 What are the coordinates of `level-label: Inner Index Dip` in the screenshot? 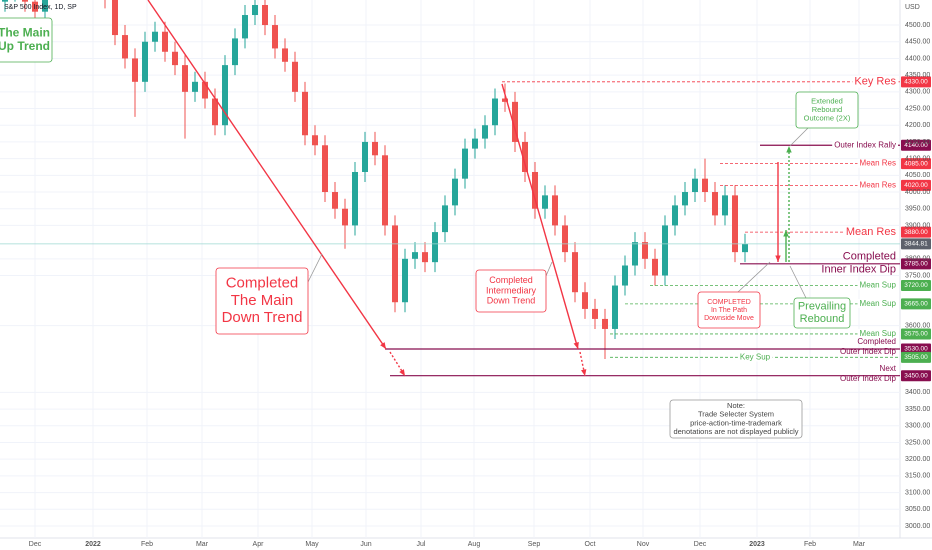 It's located at (858, 270).